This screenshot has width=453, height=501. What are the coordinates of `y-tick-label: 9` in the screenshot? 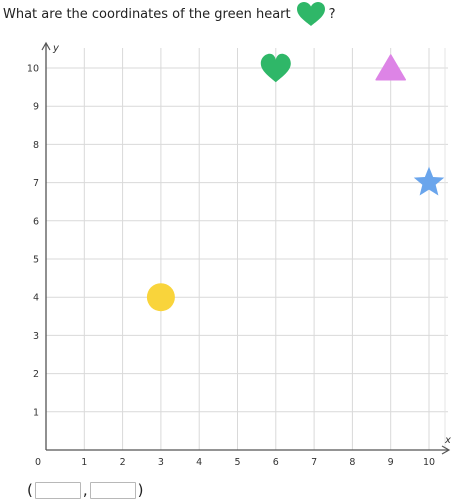 It's located at (36, 107).